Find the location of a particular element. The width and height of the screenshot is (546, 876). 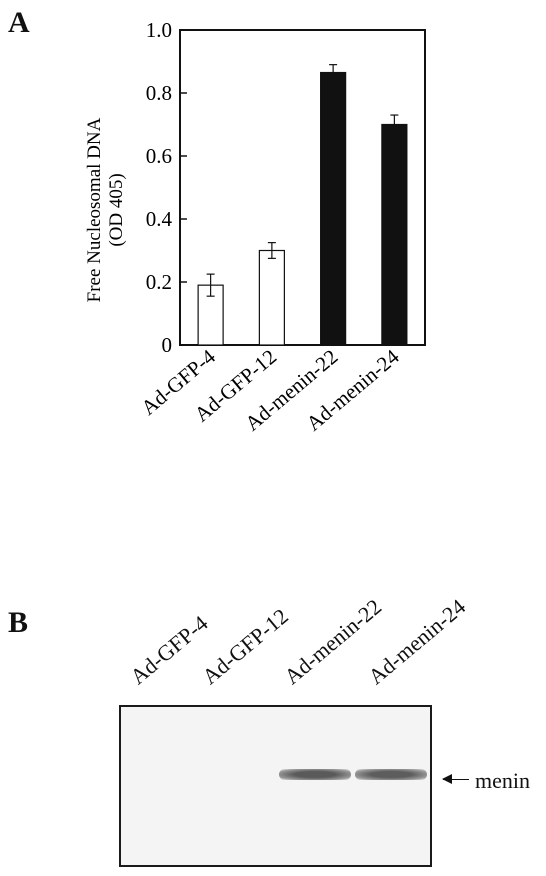

y-tick-label: 0.4 is located at coordinates (159, 219).